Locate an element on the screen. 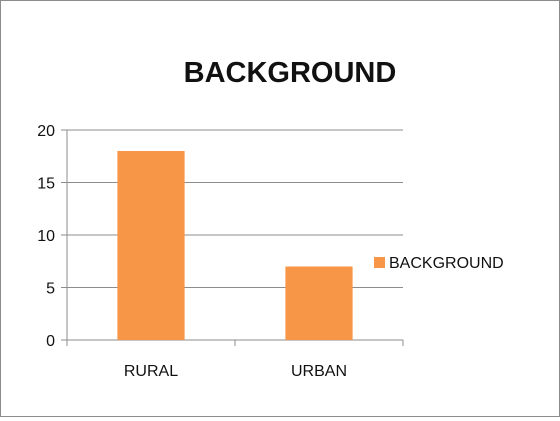 Image resolution: width=560 pixels, height=421 pixels. bar-rural is located at coordinates (151, 245).